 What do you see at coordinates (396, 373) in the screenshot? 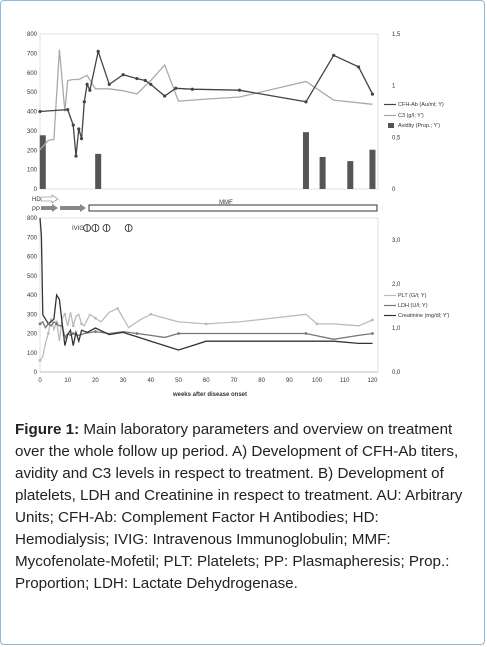
I see `panel-b-right-tick: 0,0` at bounding box center [396, 373].